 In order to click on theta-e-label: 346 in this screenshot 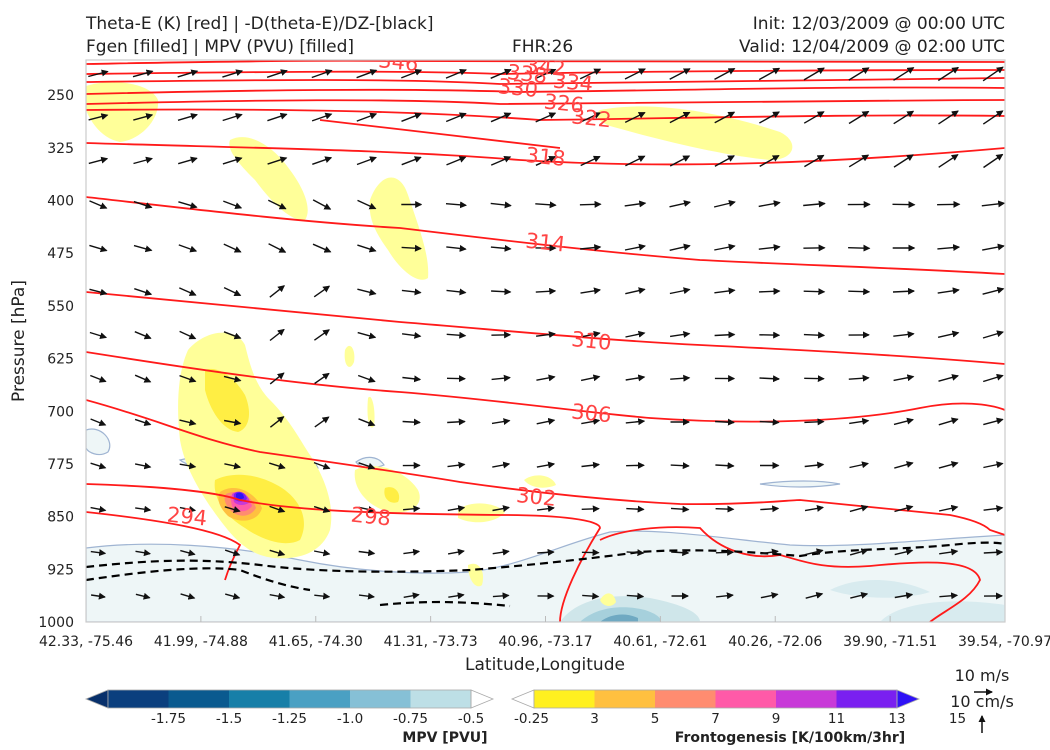, I will do `click(398, 62)`.